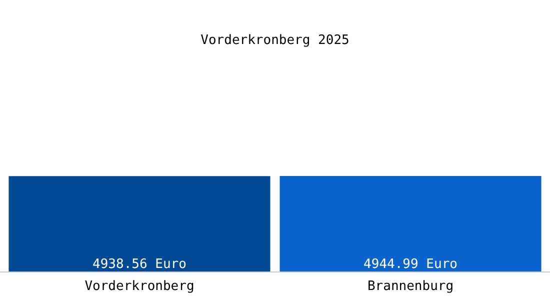 The height and width of the screenshot is (300, 550). What do you see at coordinates (410, 286) in the screenshot?
I see `x-tick-label: Brannenburg` at bounding box center [410, 286].